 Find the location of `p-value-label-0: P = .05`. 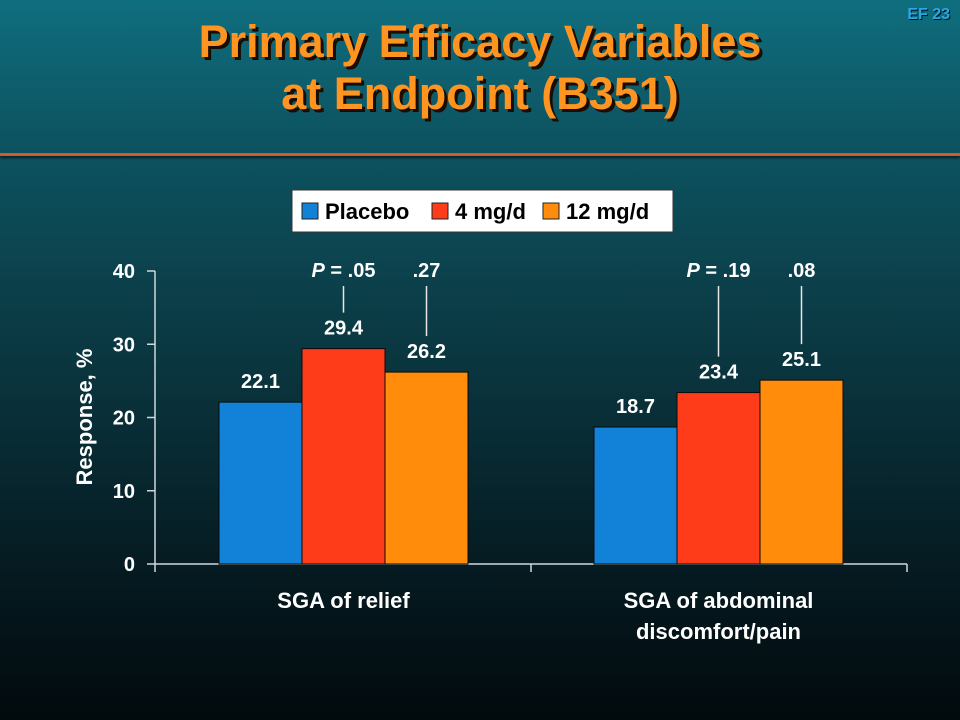

p-value-label-0: P = .05 is located at coordinates (344, 271).